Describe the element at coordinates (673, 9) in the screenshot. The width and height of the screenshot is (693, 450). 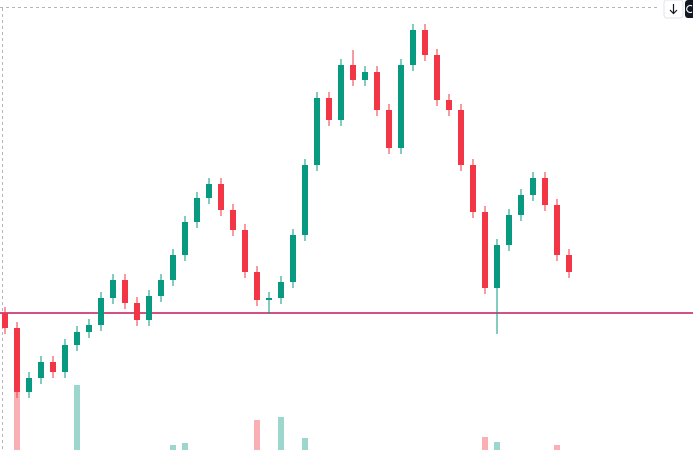
I see `scroll-button` at that location.